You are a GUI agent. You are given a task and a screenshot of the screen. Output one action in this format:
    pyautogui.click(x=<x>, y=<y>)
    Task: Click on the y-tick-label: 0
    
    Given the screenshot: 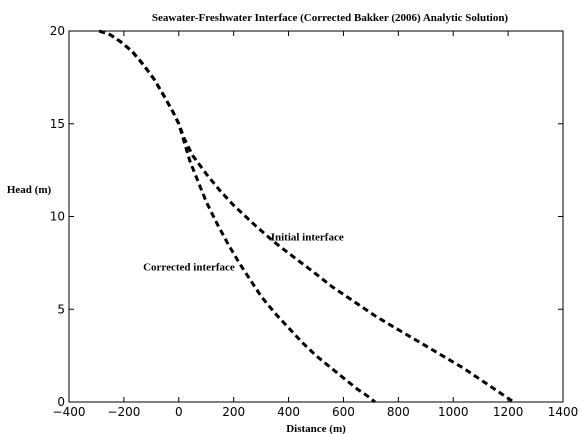 What is the action you would take?
    pyautogui.click(x=61, y=402)
    